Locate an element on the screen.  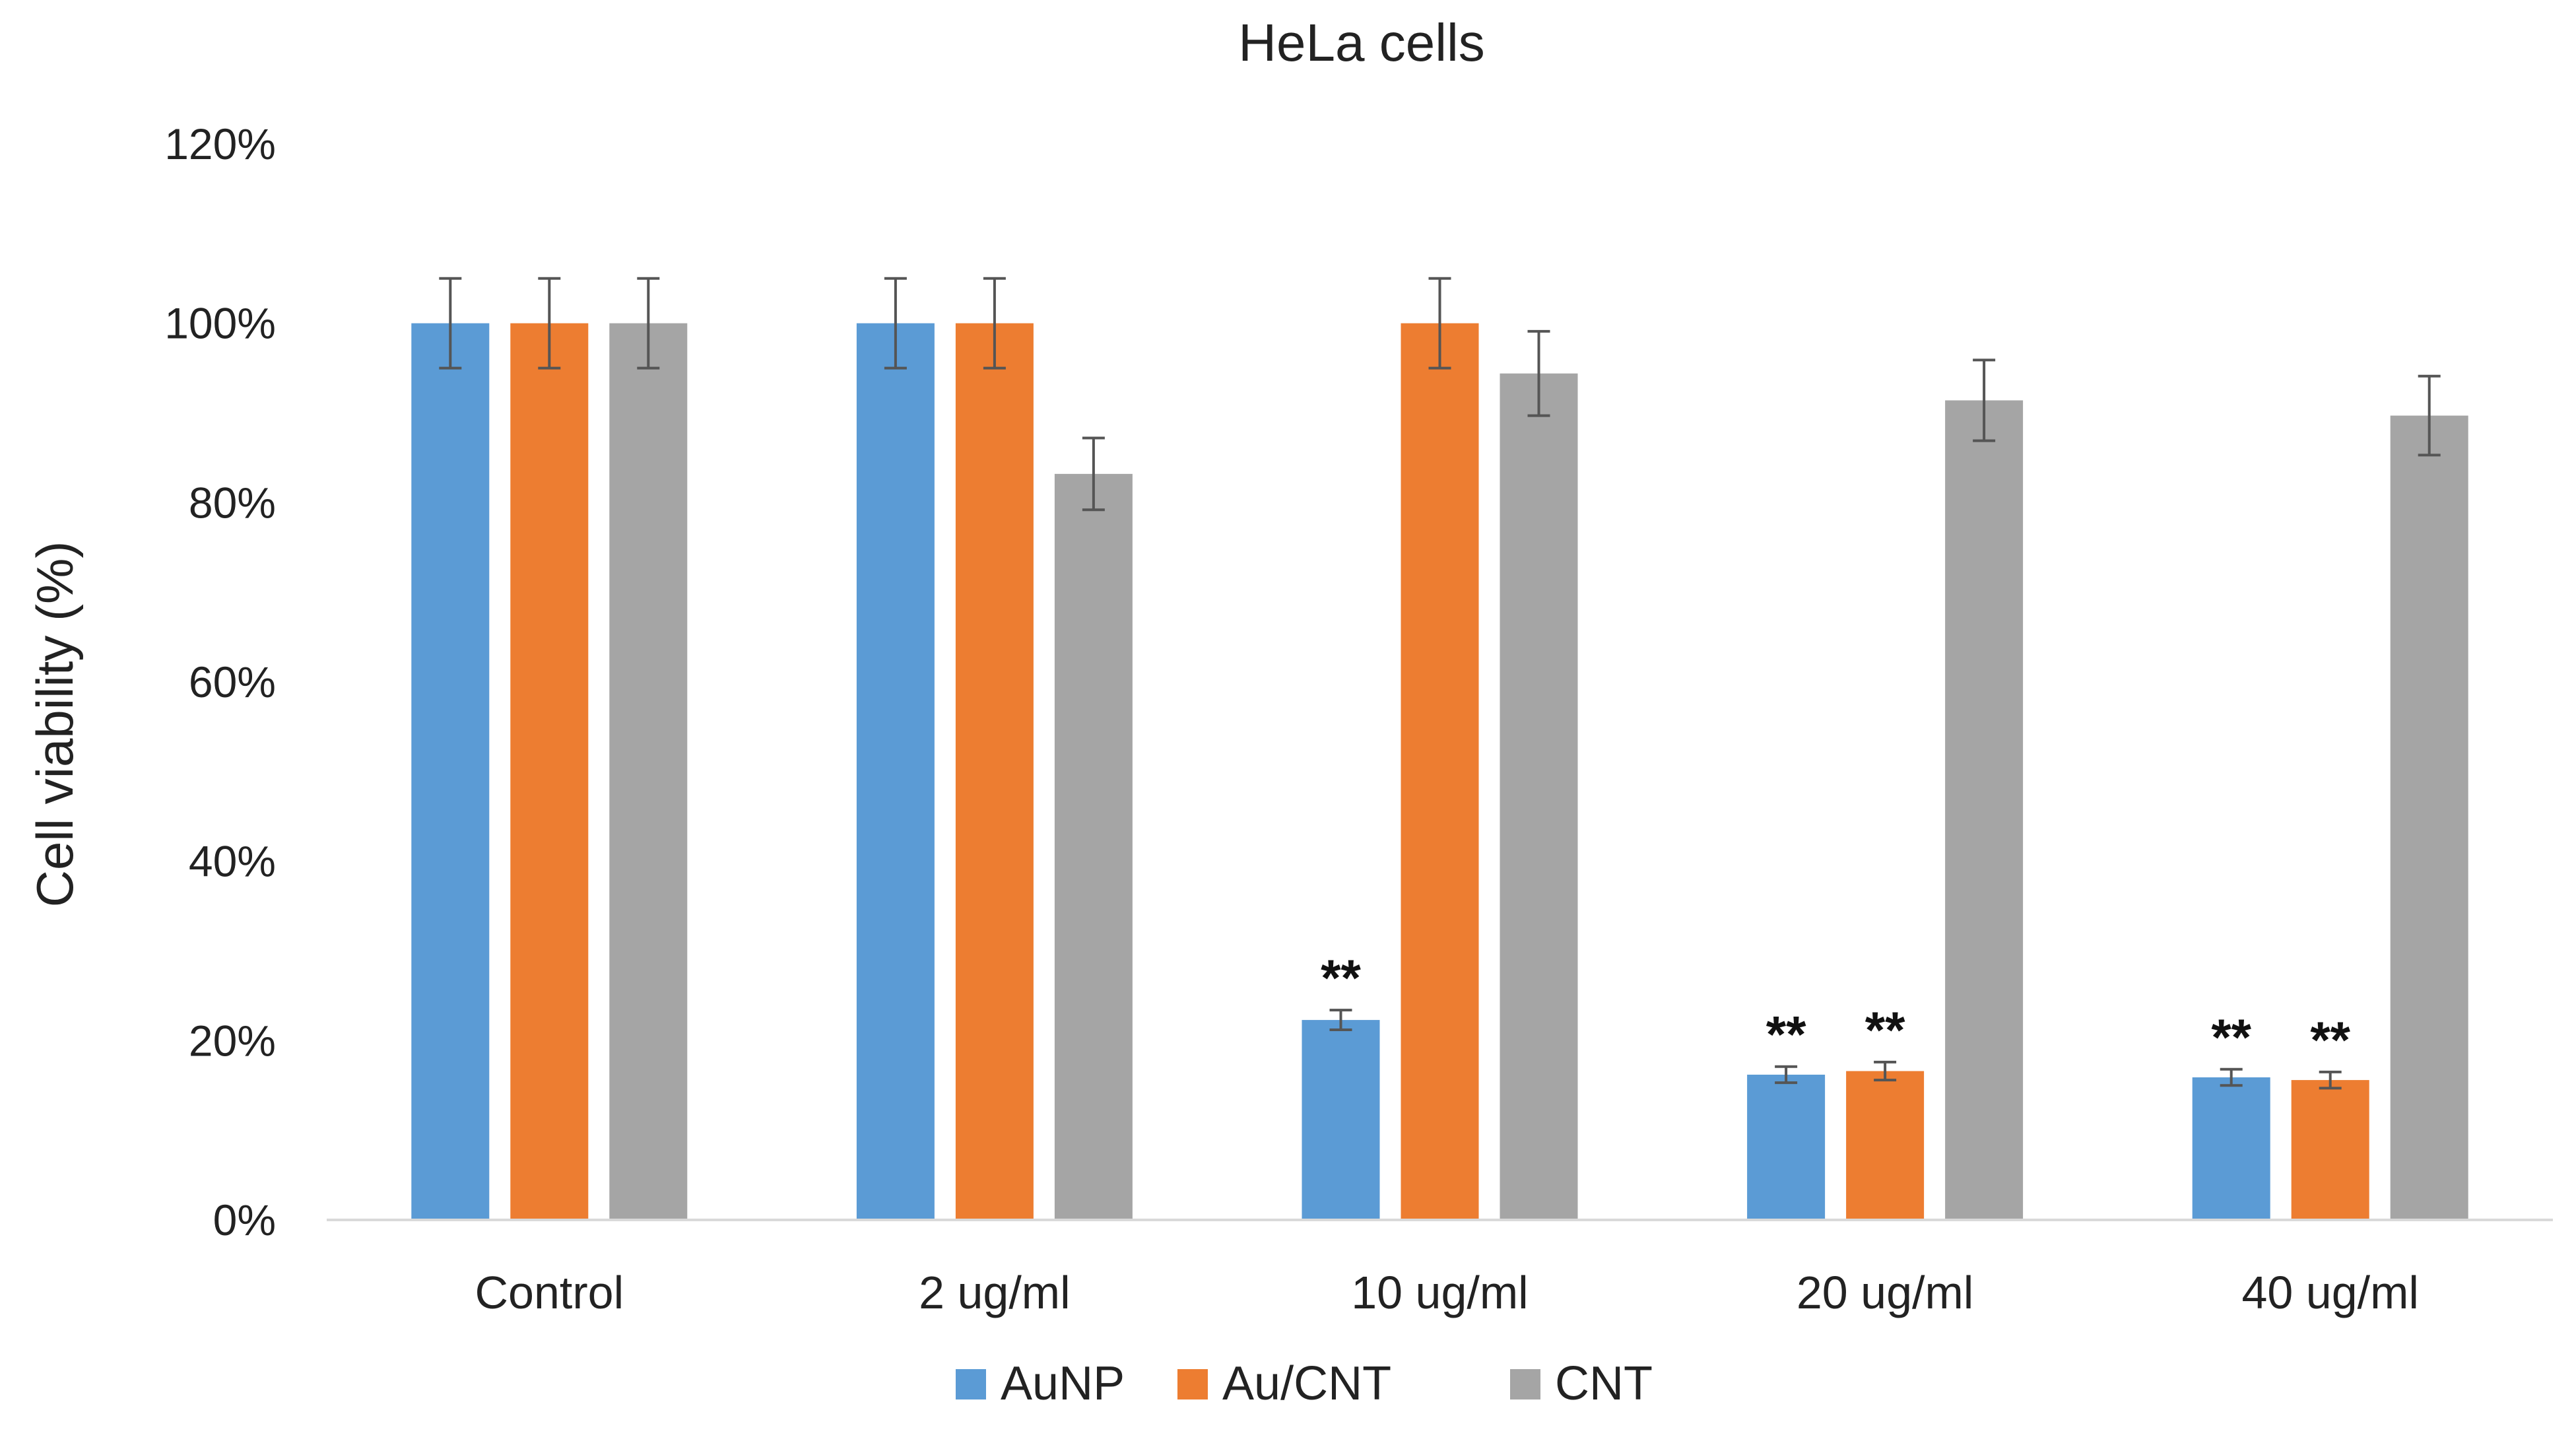
legend-label: AuNP is located at coordinates (1063, 1384).